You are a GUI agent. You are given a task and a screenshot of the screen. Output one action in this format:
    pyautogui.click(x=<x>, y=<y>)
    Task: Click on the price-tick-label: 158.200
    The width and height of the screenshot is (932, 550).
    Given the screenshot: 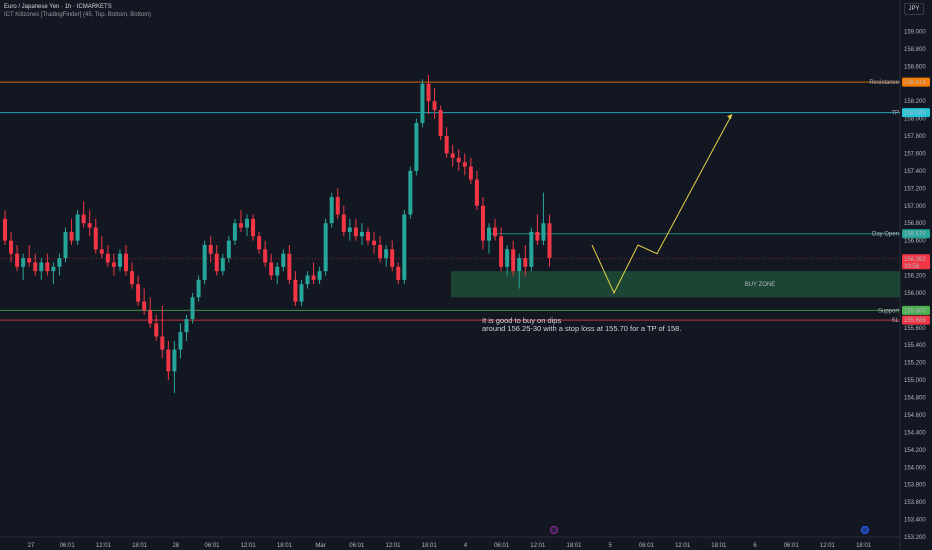 What is the action you would take?
    pyautogui.click(x=915, y=102)
    